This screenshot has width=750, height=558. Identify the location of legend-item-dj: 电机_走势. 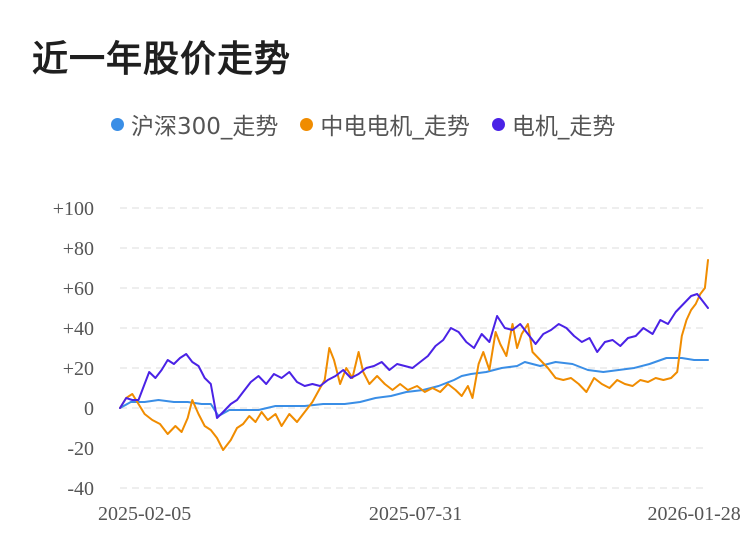
(553, 124).